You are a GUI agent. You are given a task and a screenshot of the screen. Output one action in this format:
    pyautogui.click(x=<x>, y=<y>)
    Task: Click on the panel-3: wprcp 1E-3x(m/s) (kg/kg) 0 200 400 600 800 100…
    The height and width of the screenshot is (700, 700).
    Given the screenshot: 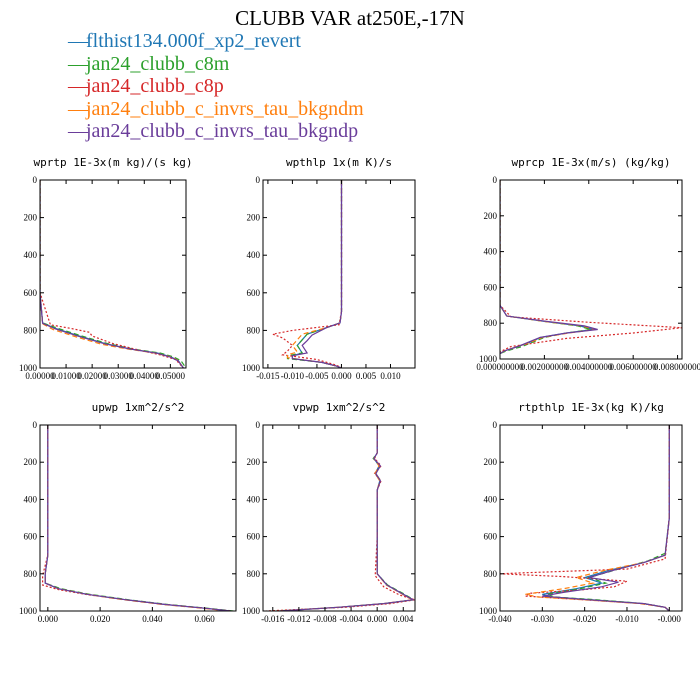 What is the action you would take?
    pyautogui.click(x=588, y=264)
    